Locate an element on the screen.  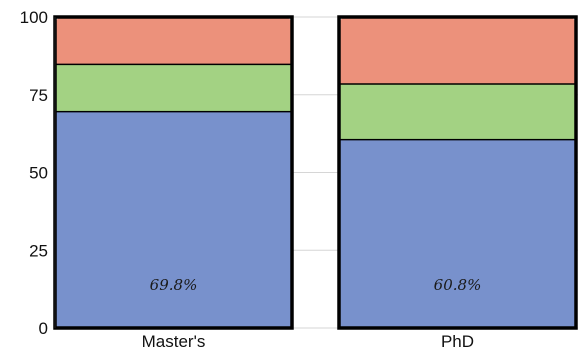
y-tick-label-0: 0 is located at coordinates (43, 328).